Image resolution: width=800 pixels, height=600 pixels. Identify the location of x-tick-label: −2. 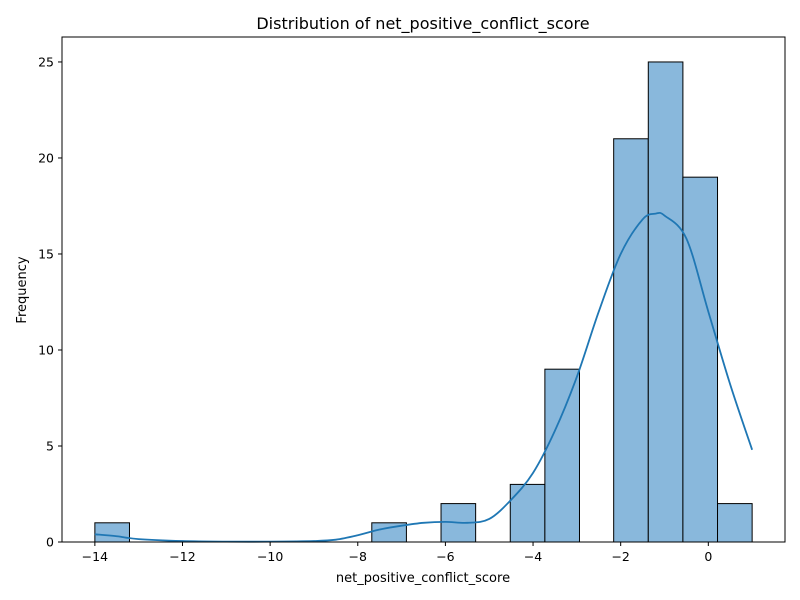
(620, 556).